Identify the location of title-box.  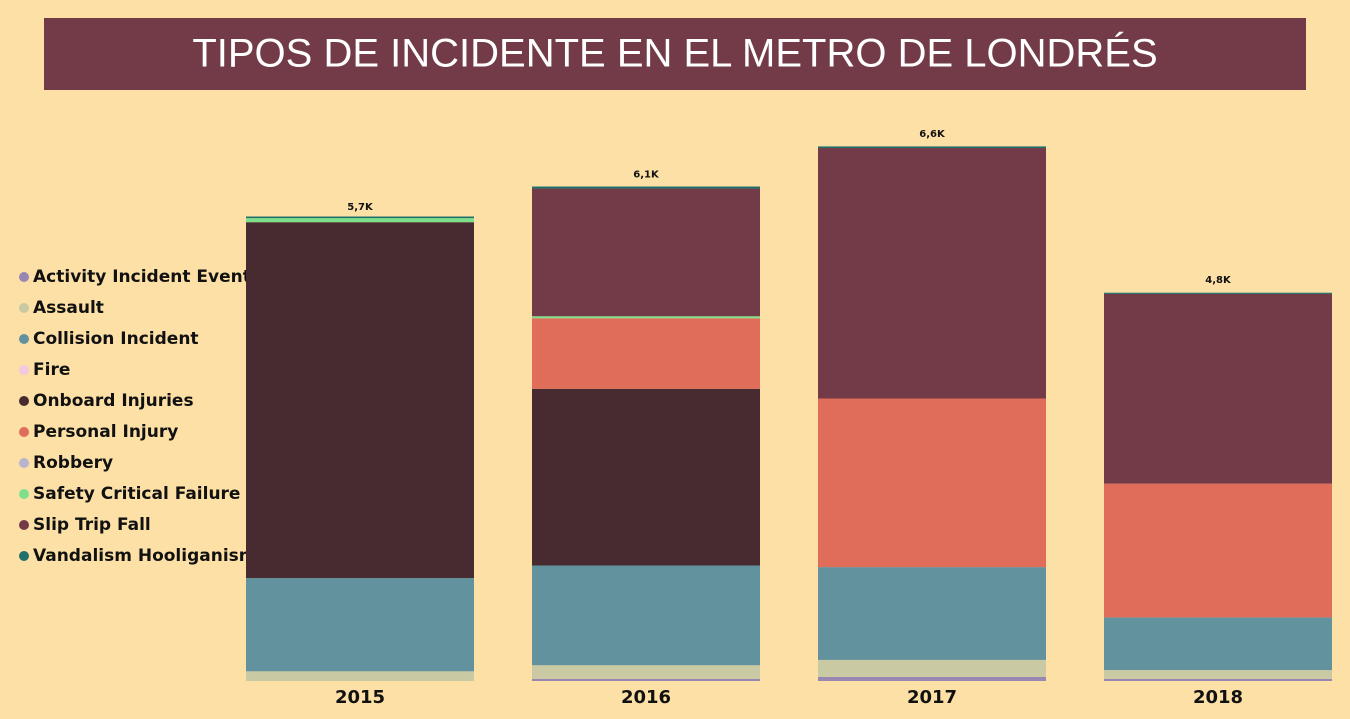
(675, 54).